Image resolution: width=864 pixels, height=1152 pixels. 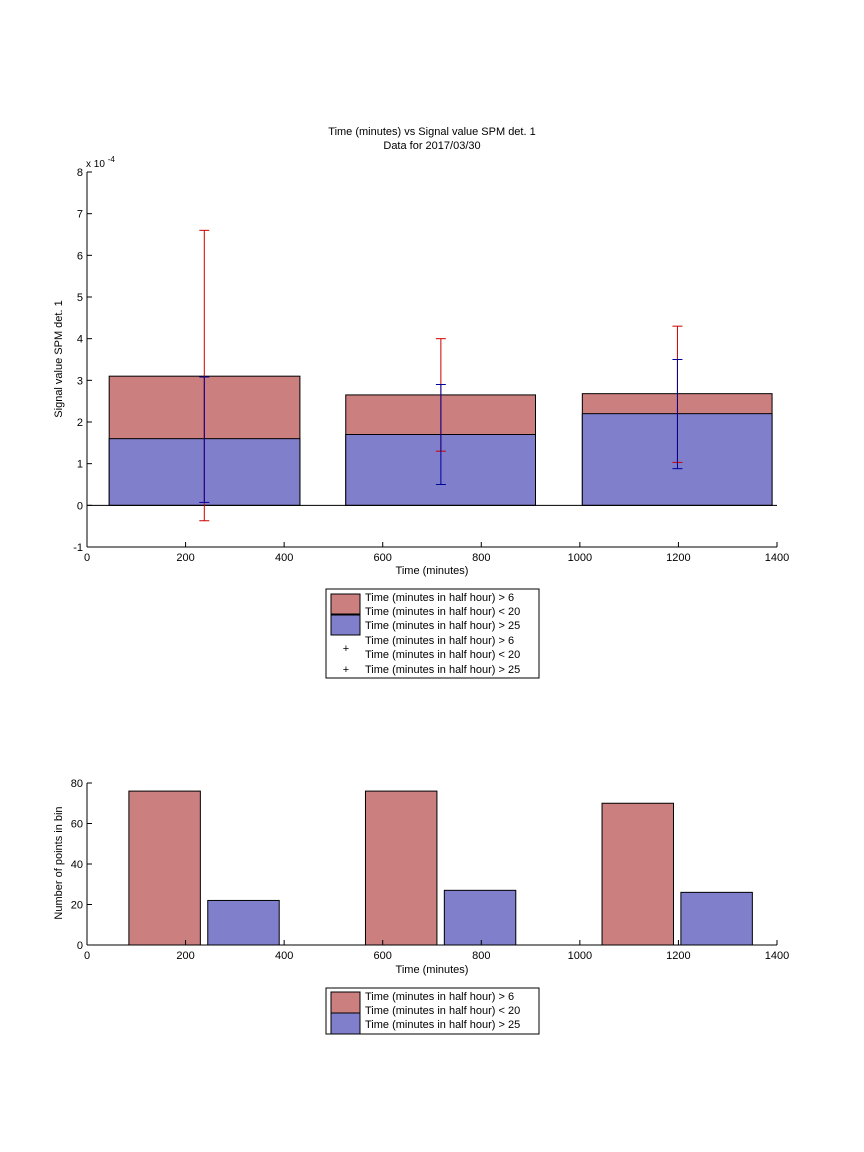 I want to click on y-exponent-label: x 10 -4, so click(x=100, y=162).